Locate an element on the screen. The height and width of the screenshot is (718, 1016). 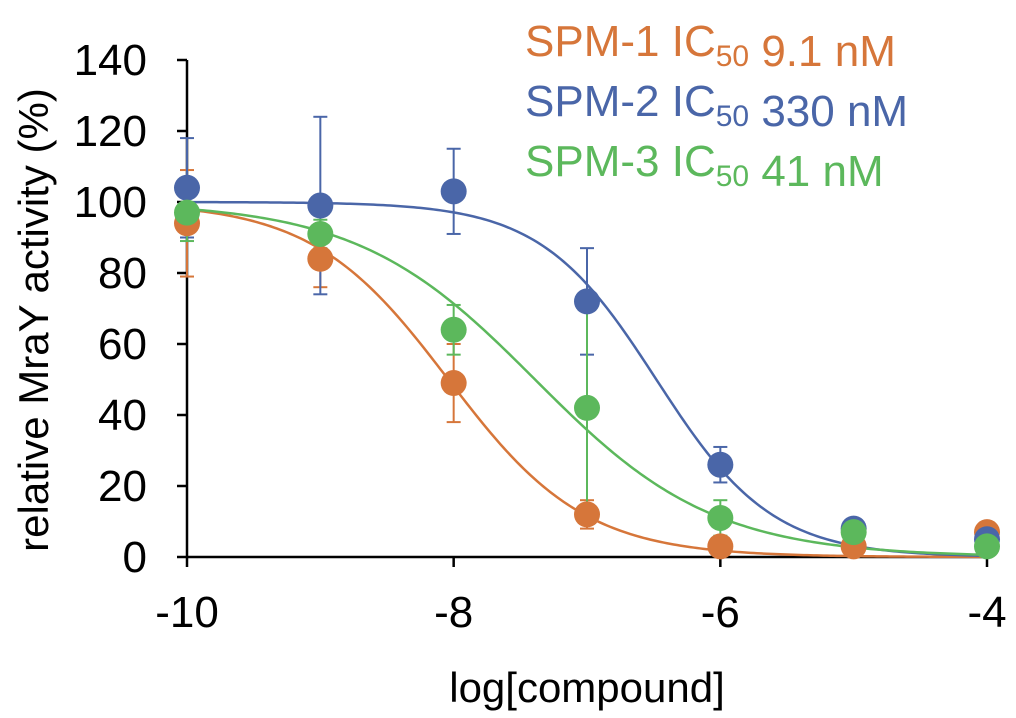
x-tick-label: -8 is located at coordinates (453, 612).